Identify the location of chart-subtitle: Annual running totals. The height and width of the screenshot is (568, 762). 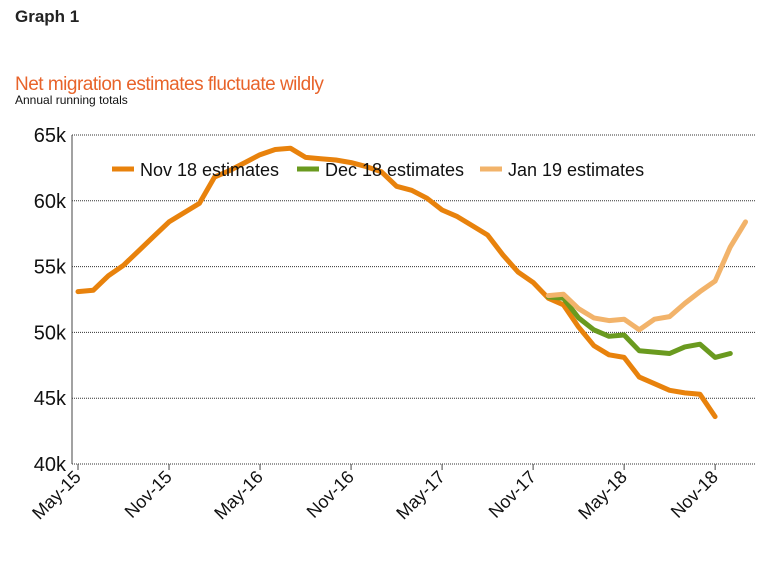
(71, 100).